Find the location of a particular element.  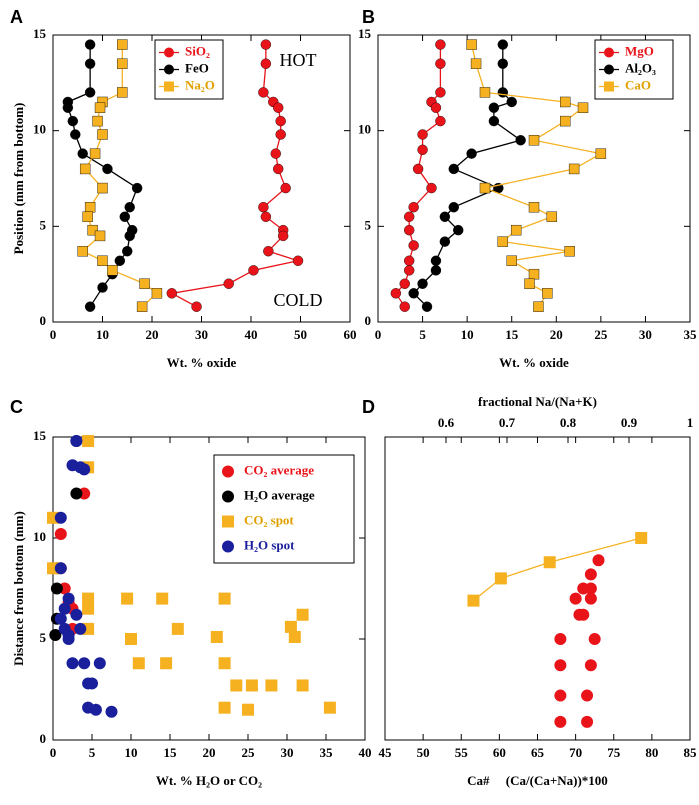

x-tick-label: 55 is located at coordinates (462, 752).